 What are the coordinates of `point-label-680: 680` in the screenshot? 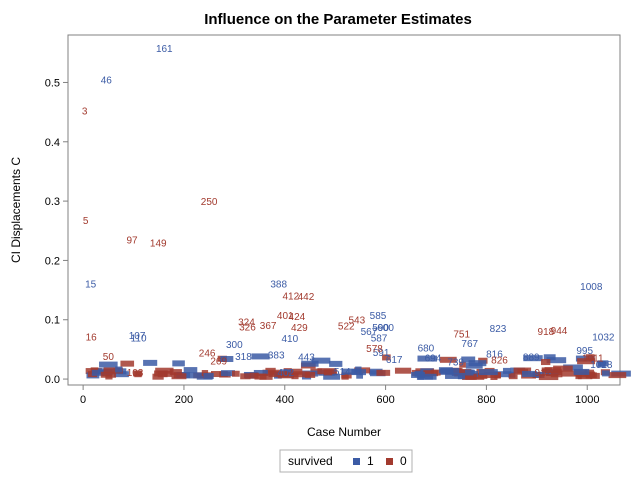 It's located at (426, 349).